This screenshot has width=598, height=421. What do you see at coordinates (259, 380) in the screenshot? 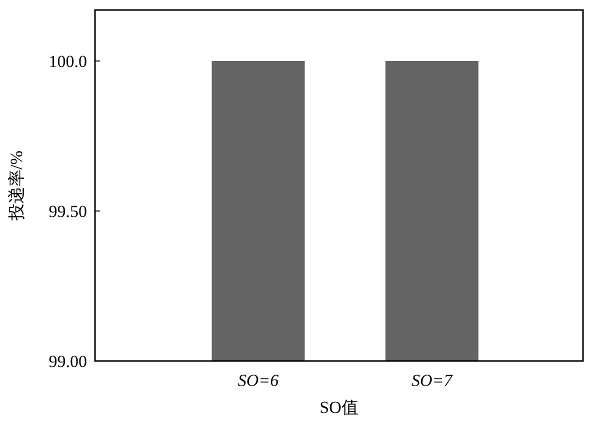
I see `x-tick-label: SO=6` at bounding box center [259, 380].